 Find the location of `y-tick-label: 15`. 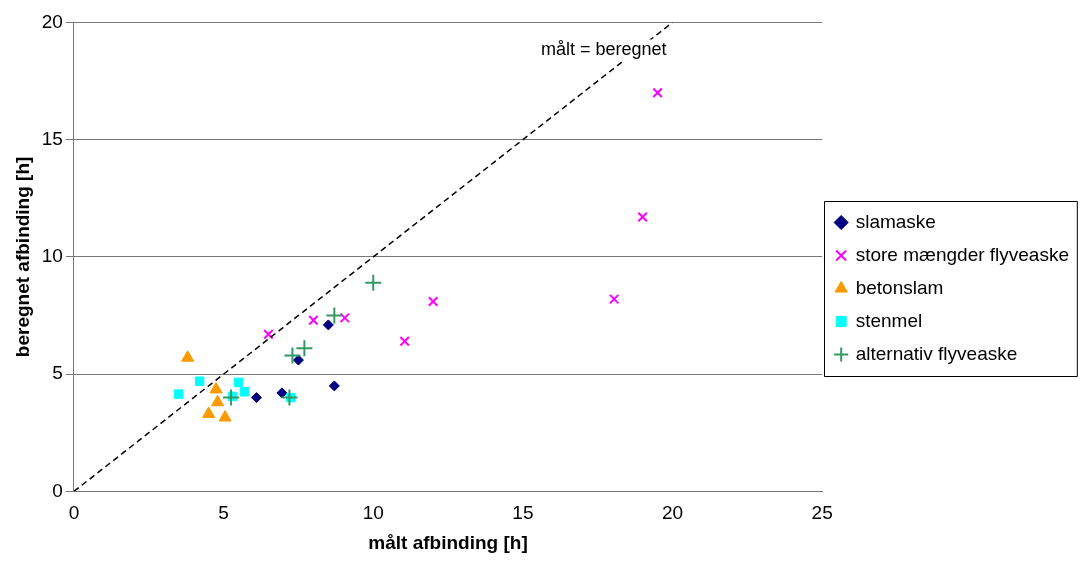

y-tick-label: 15 is located at coordinates (52, 138).